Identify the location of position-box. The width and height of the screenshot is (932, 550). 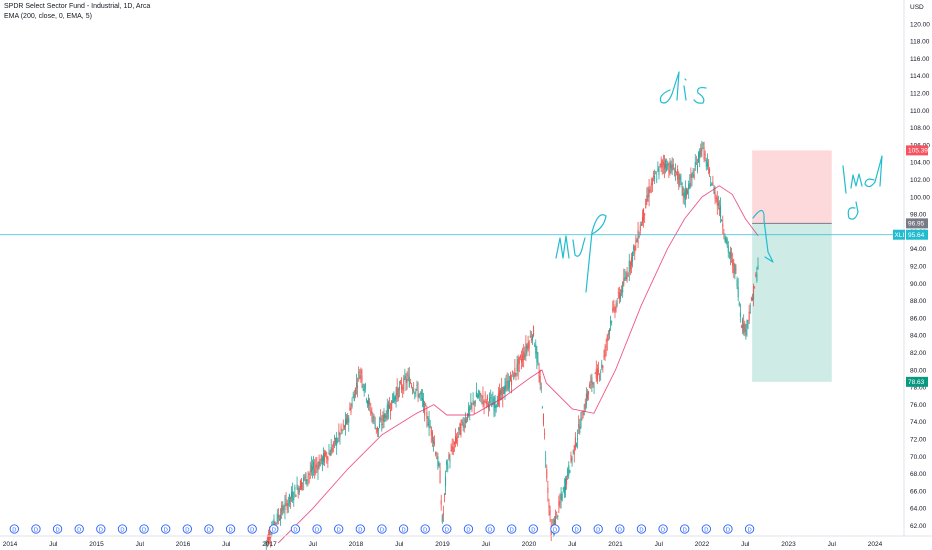
(792, 266).